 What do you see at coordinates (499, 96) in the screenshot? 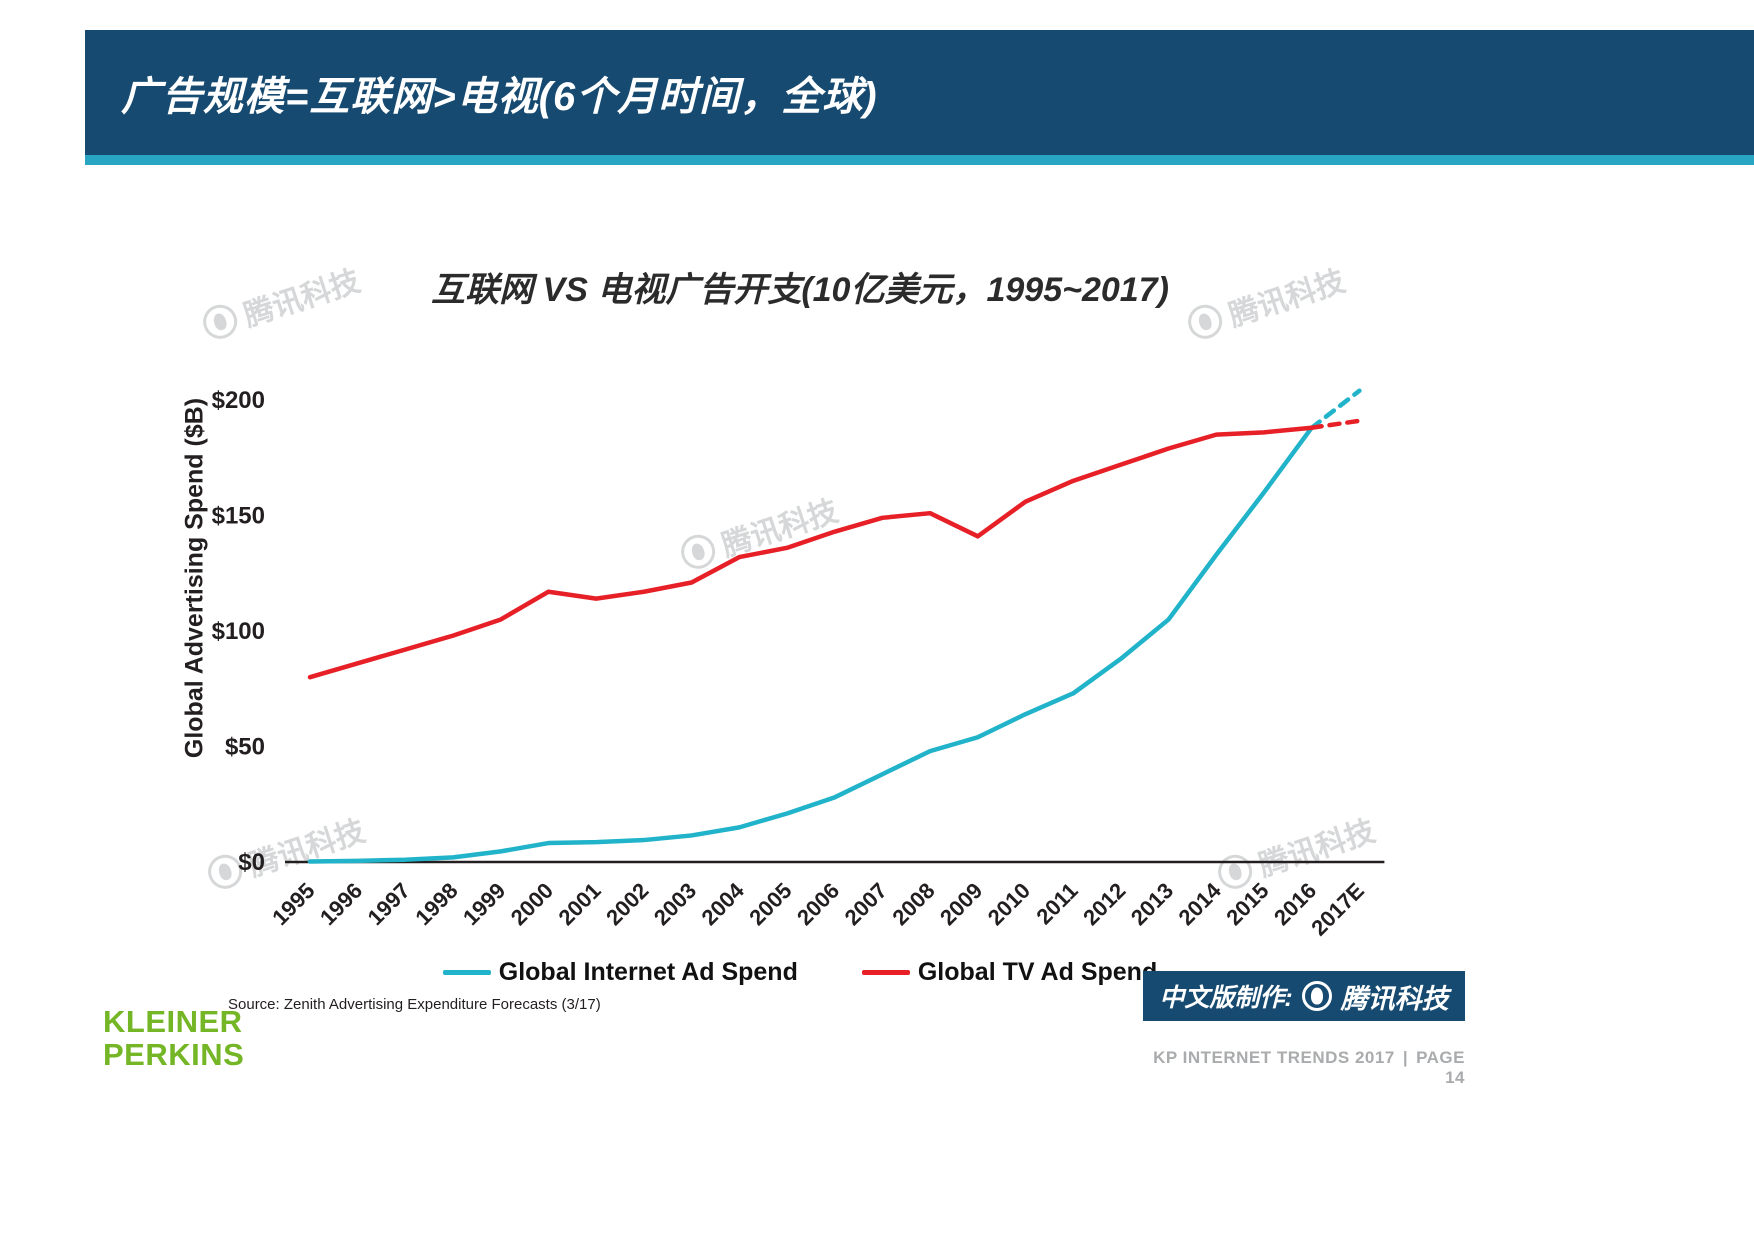
I see `slide-title: 广告规模=互联网>电视(6个月时间，全球)` at bounding box center [499, 96].